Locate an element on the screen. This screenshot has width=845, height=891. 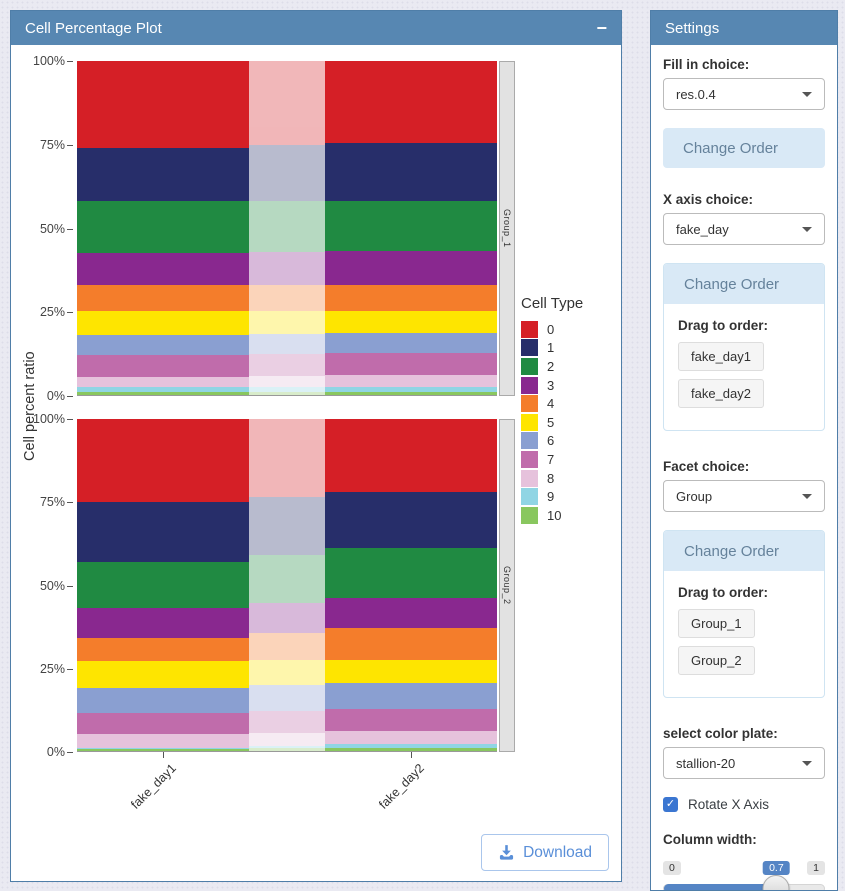
download-icon is located at coordinates (506, 852).